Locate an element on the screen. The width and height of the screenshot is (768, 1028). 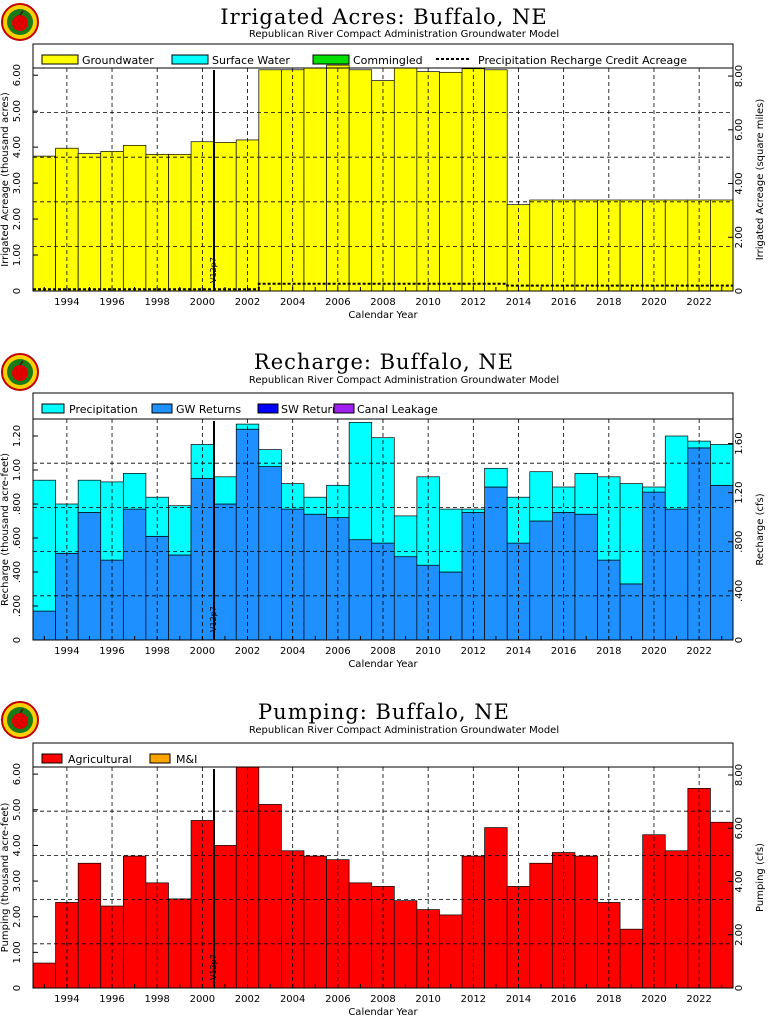
bar-2015-gw-returns is located at coordinates (541, 580).